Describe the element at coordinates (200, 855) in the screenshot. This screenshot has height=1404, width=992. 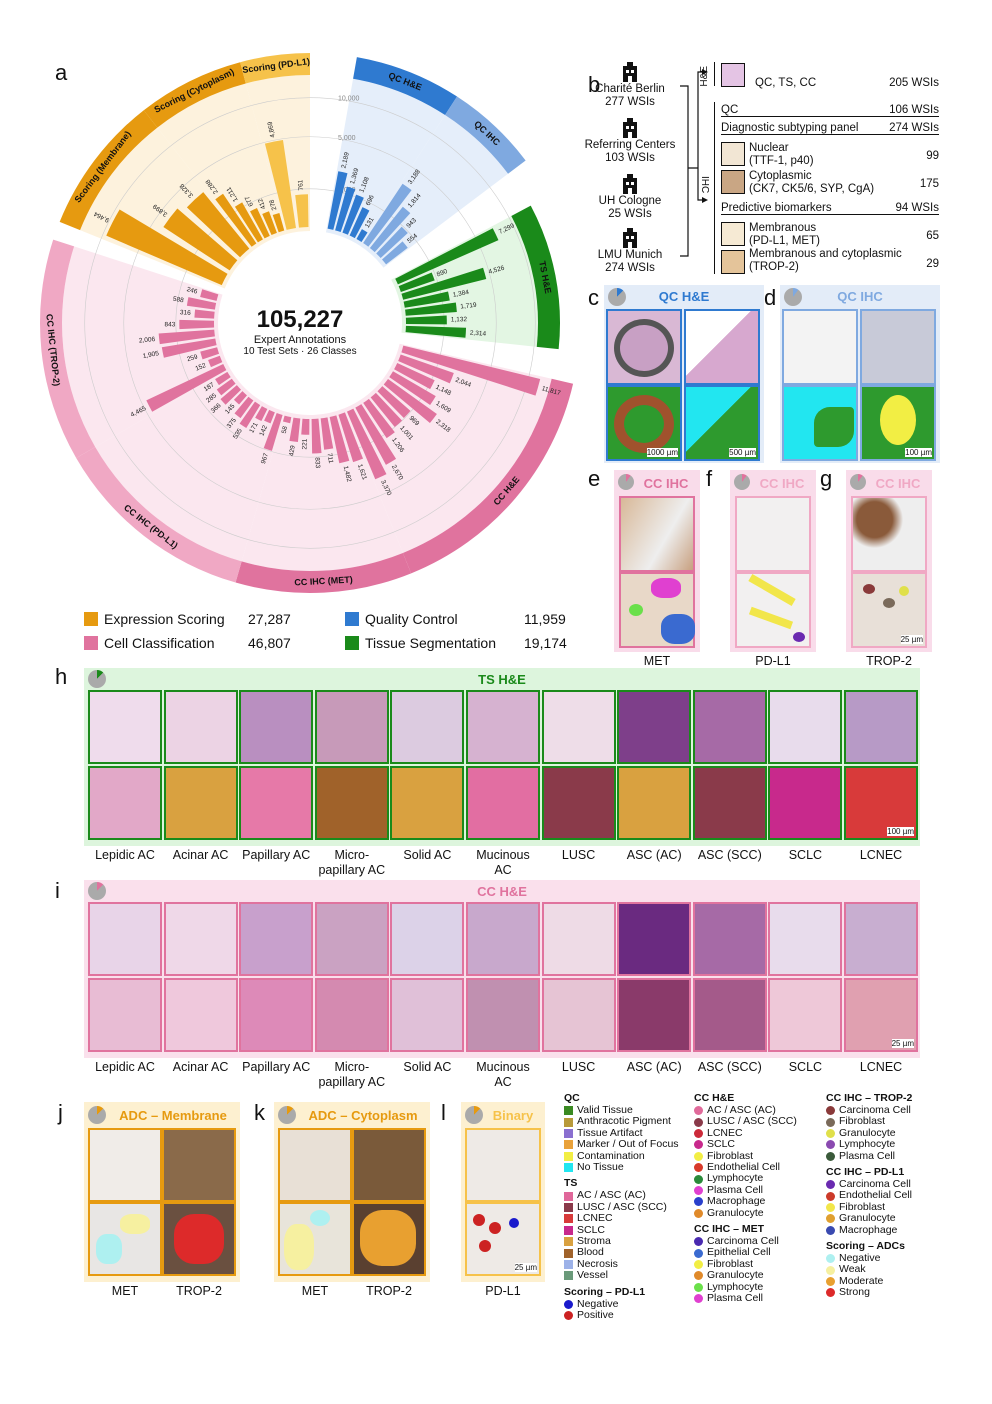
I see `tile-caption: Acinar AC` at that location.